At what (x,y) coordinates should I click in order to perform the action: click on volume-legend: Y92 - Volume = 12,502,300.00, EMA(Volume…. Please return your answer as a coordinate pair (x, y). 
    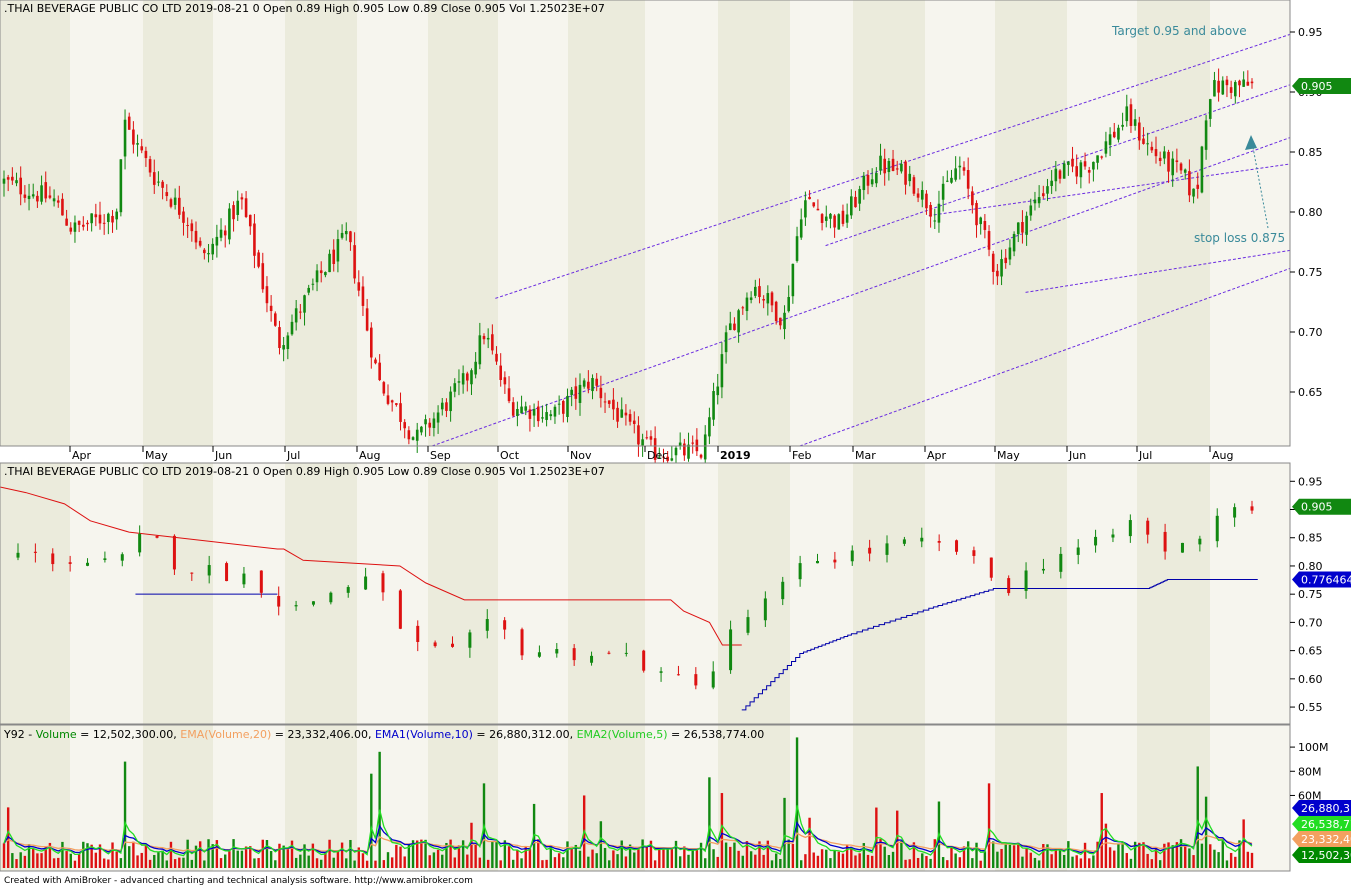
    Looking at the image, I should click on (383, 734).